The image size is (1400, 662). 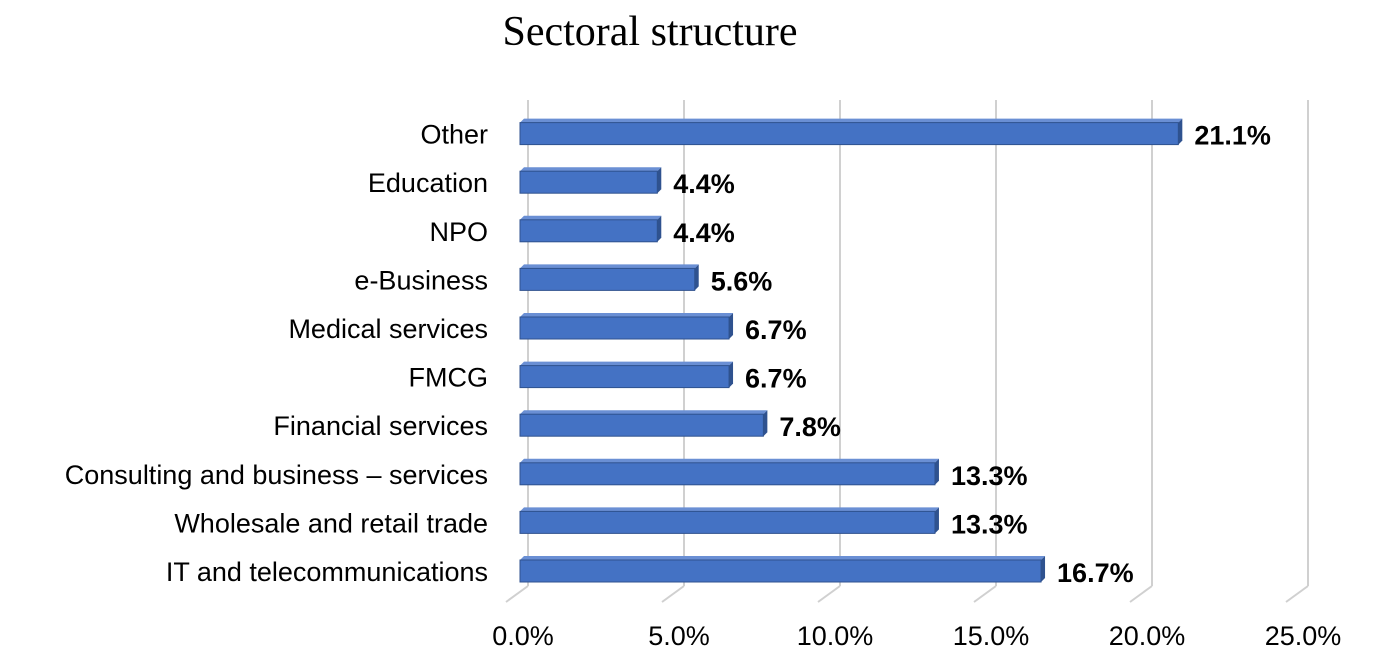 What do you see at coordinates (523, 636) in the screenshot?
I see `x-tick-label: 0.0%` at bounding box center [523, 636].